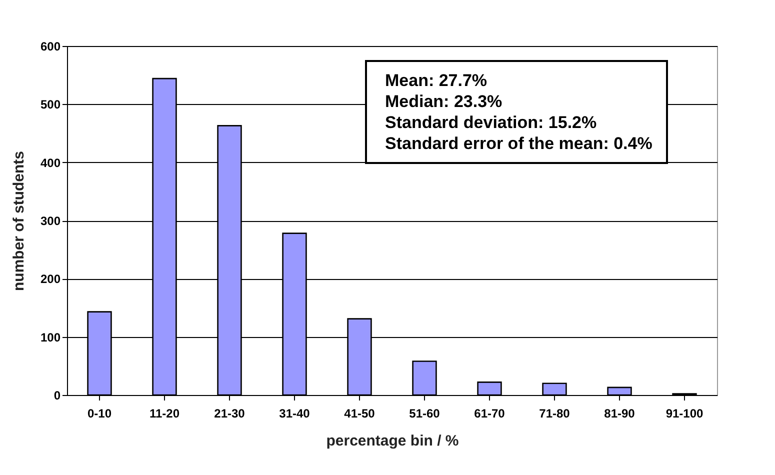 The image size is (775, 475). Describe the element at coordinates (436, 80) in the screenshot. I see `annotation: Mean: 27.7%` at that location.